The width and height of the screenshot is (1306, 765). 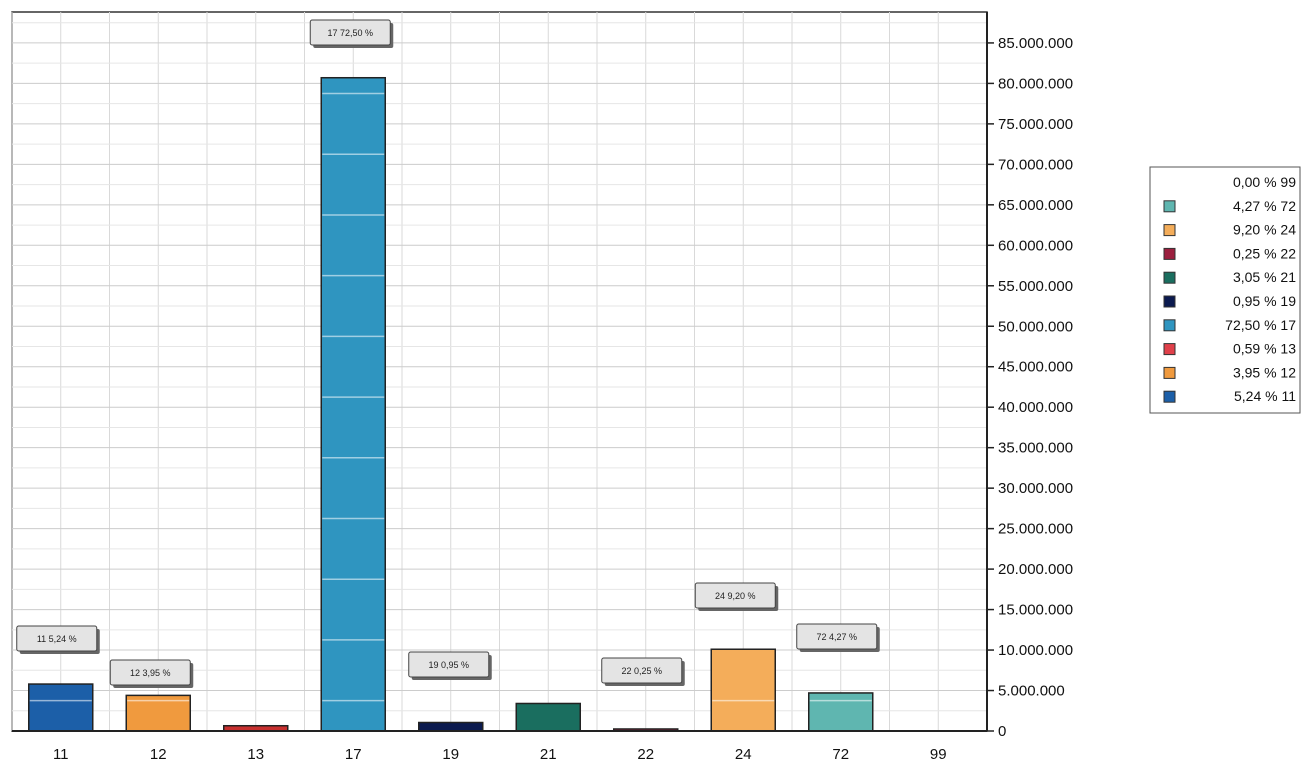 I want to click on x-tick-label: 22, so click(x=645, y=754).